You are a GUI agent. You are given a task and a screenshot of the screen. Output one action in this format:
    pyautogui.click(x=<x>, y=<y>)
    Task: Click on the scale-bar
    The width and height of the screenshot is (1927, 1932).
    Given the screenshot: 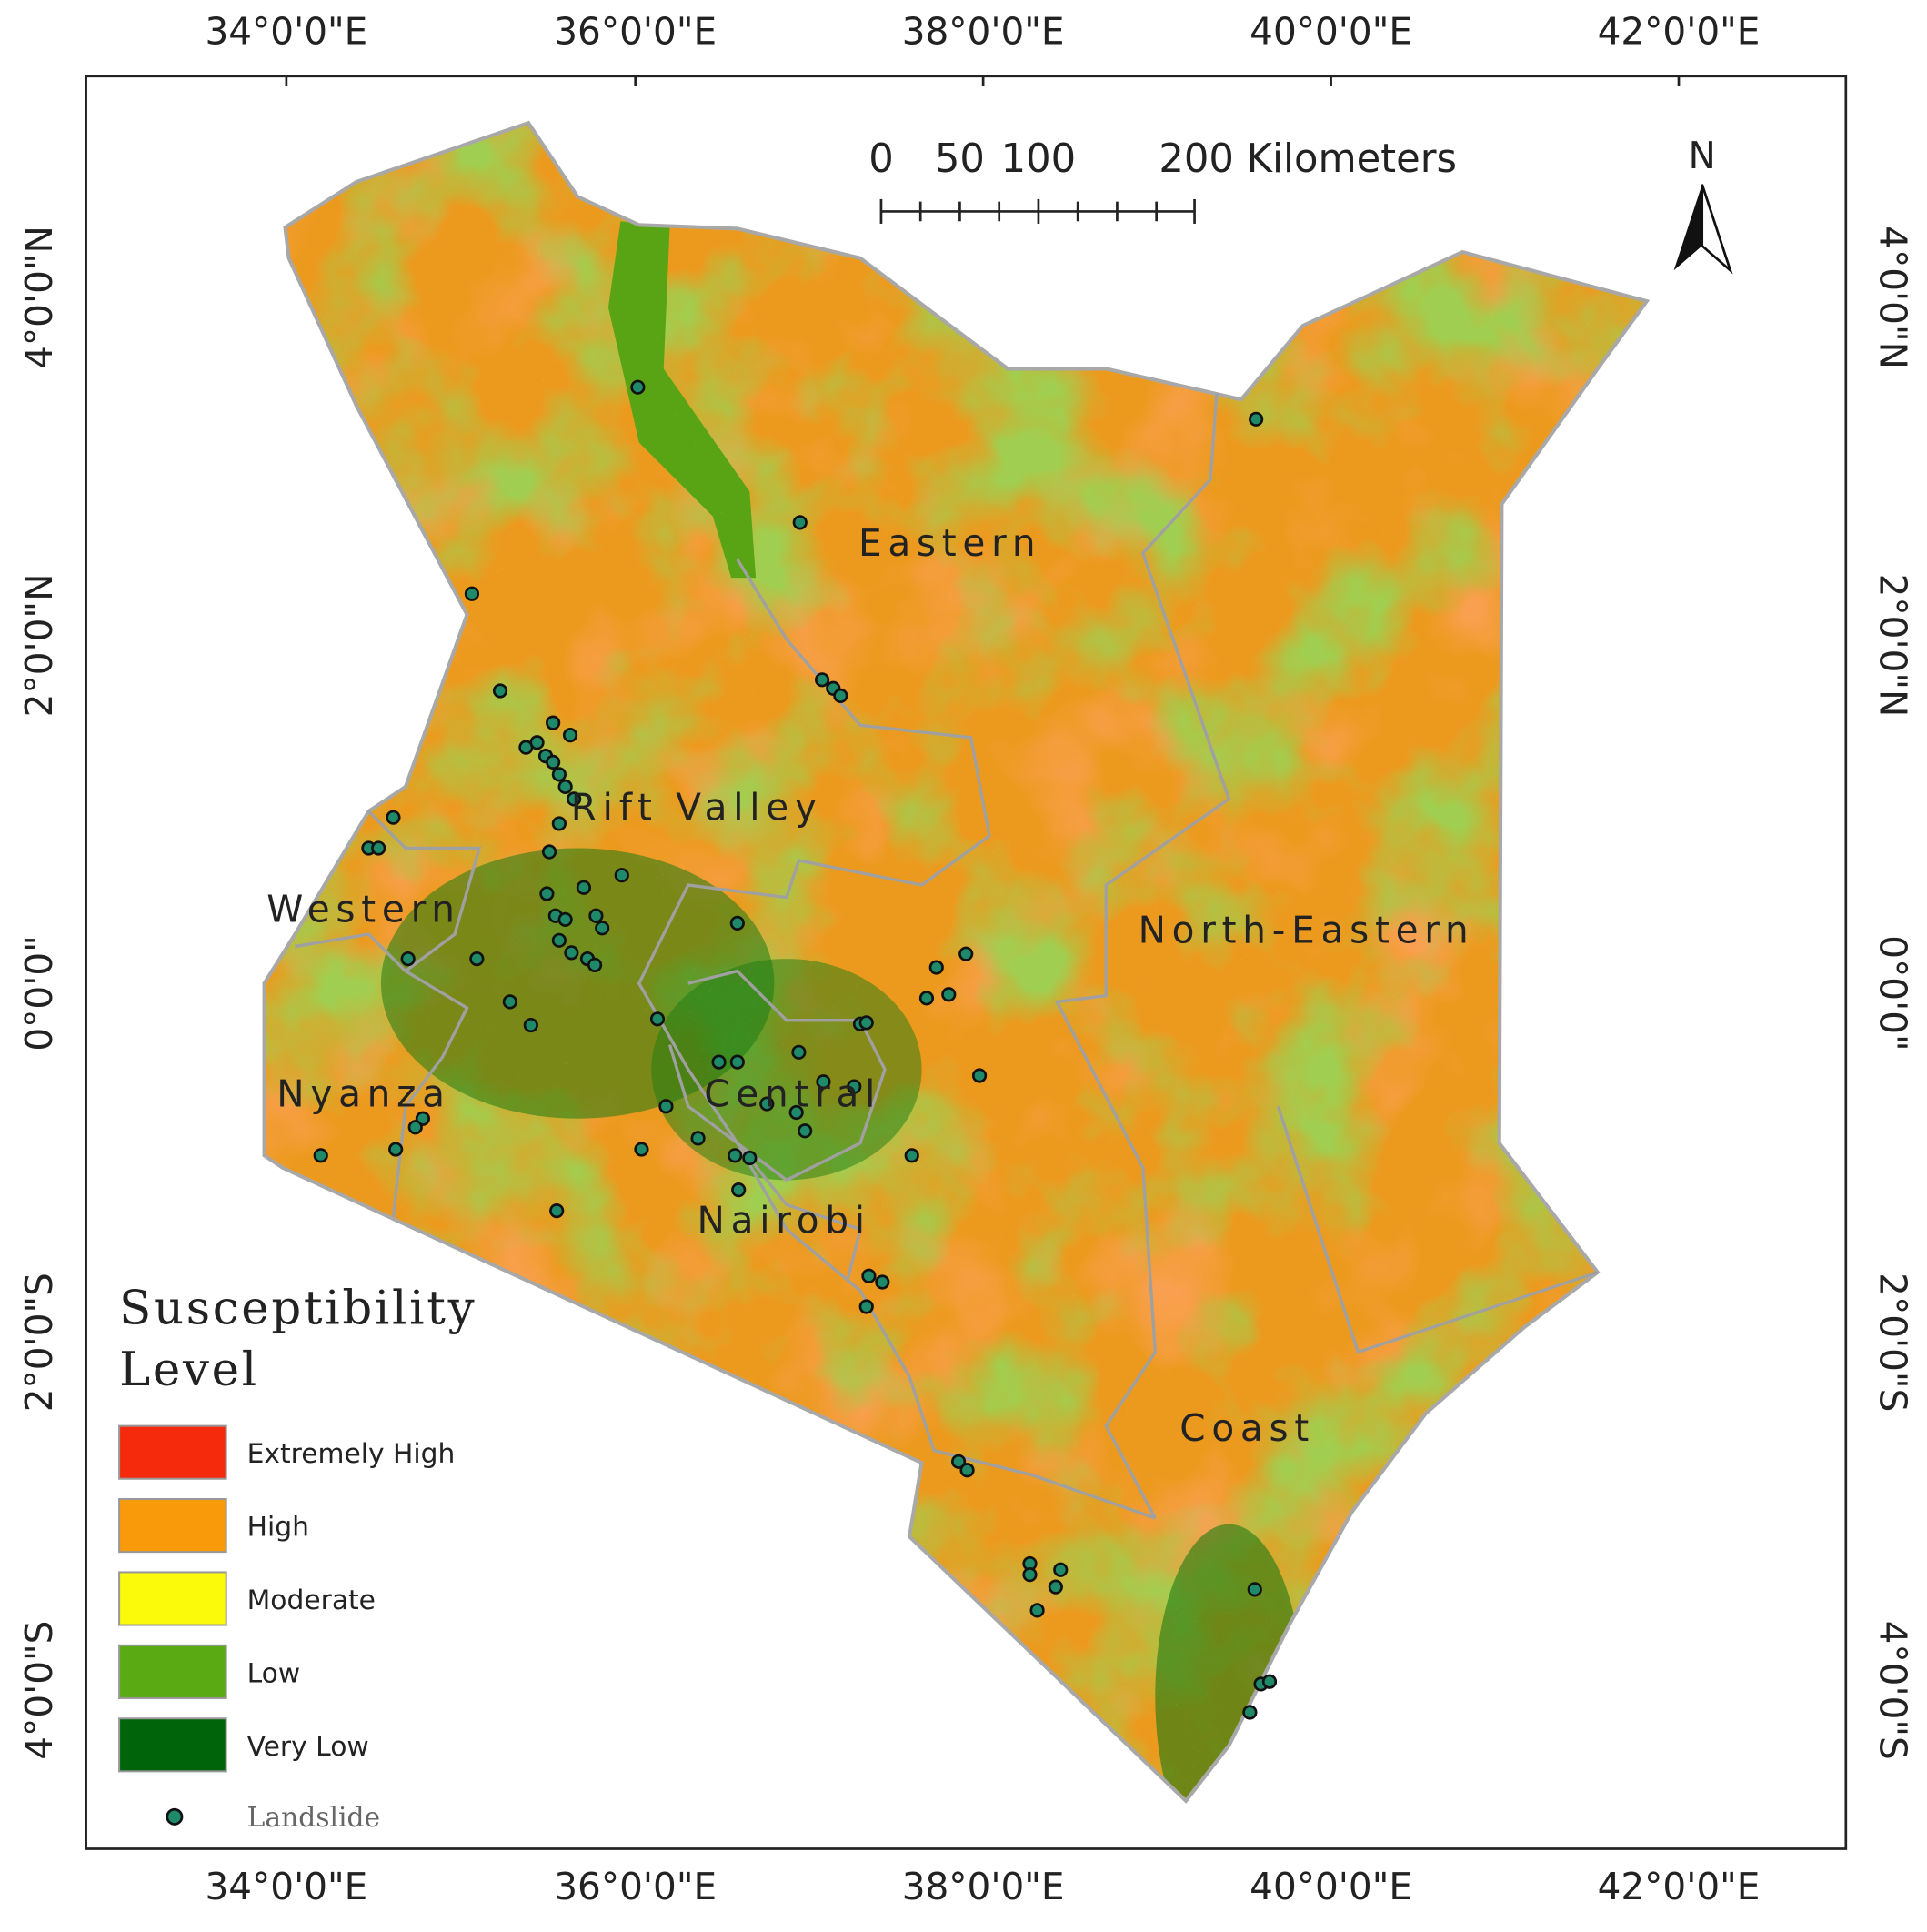 What is the action you would take?
    pyautogui.click(x=1037, y=211)
    